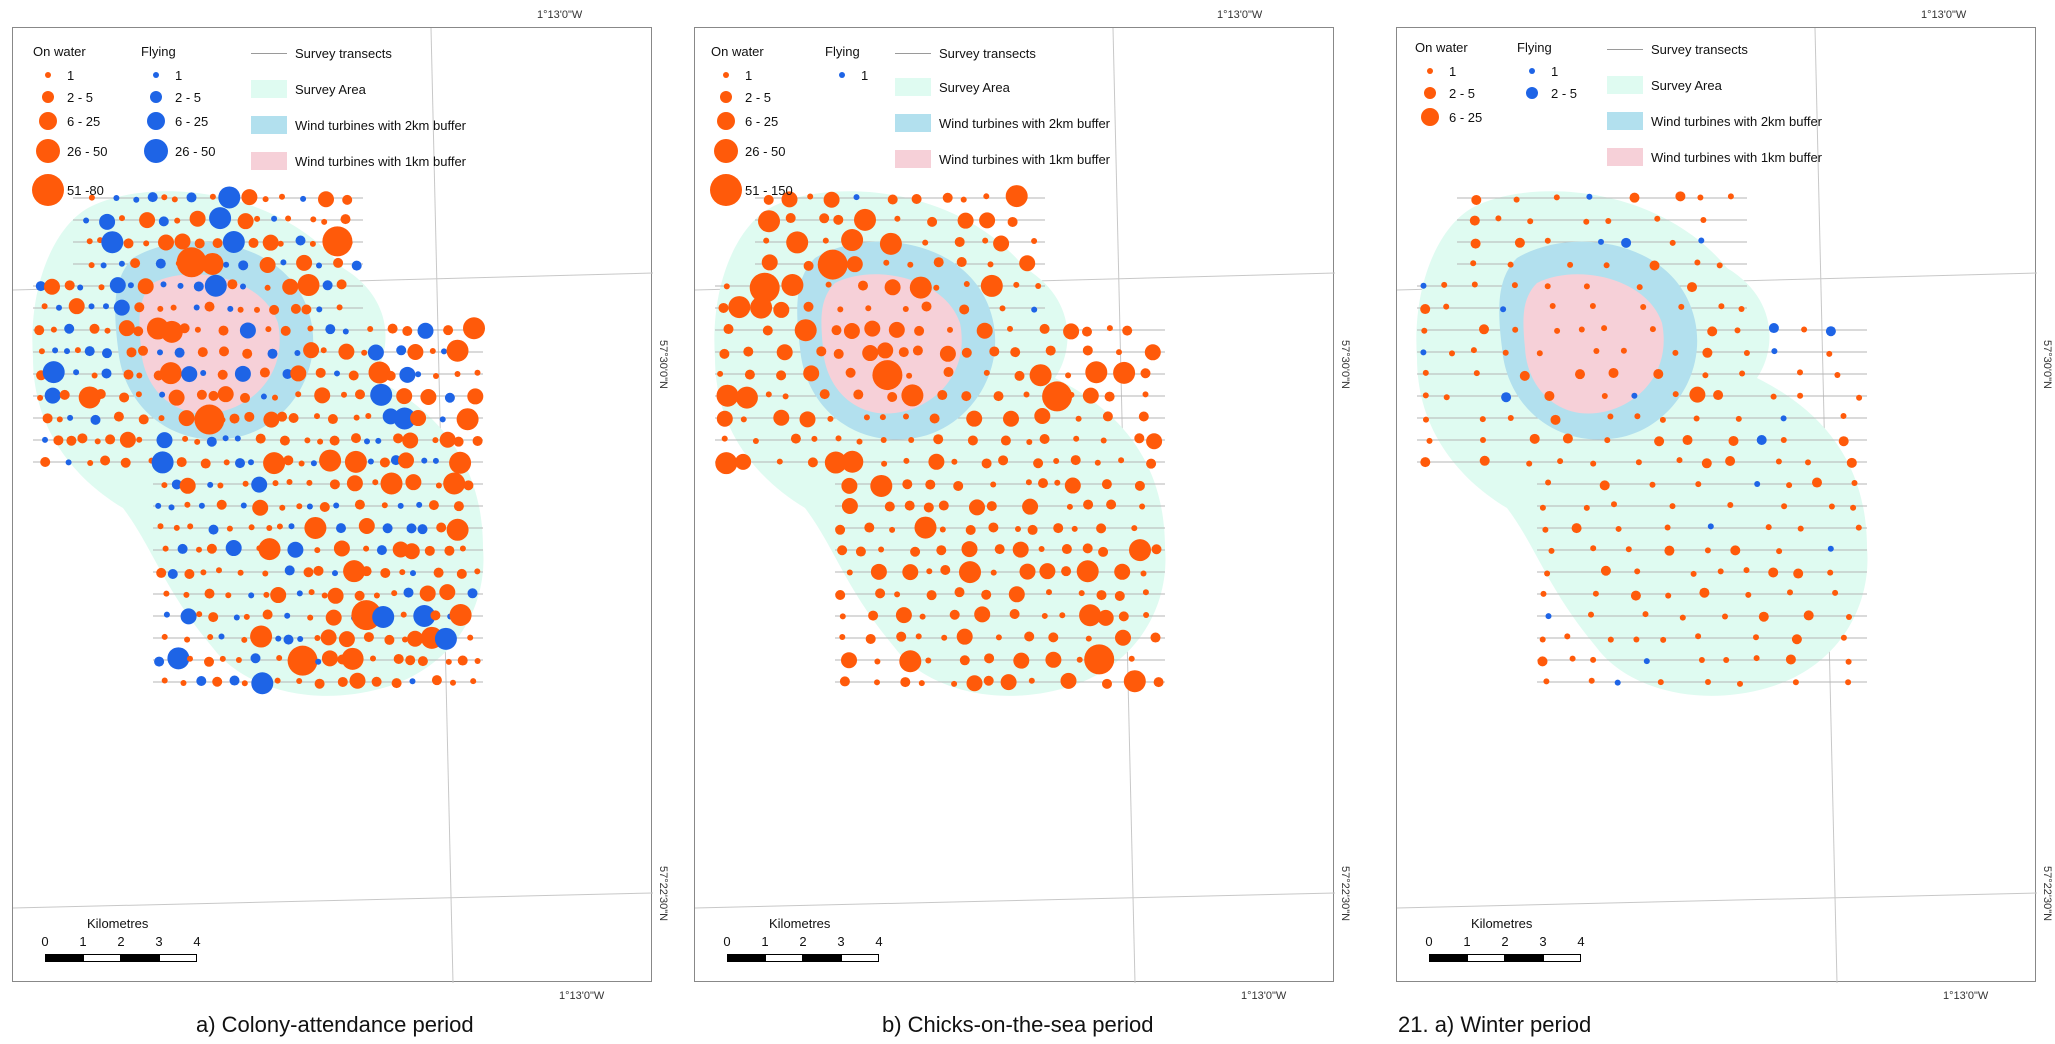 The height and width of the screenshot is (1044, 2055). I want to click on on-water-size-5-symbol, so click(48, 190).